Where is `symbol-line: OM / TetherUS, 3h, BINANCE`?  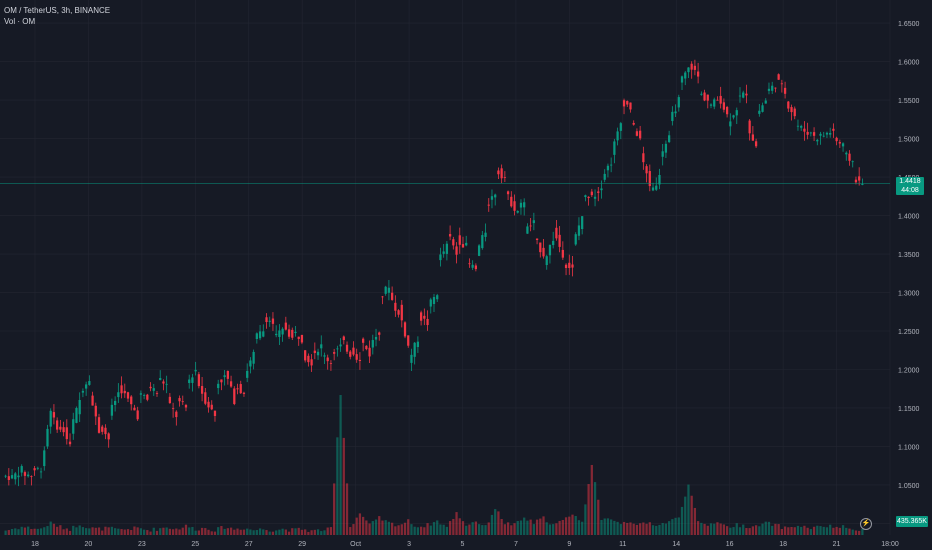
symbol-line: OM / TetherUS, 3h, BINANCE is located at coordinates (57, 10).